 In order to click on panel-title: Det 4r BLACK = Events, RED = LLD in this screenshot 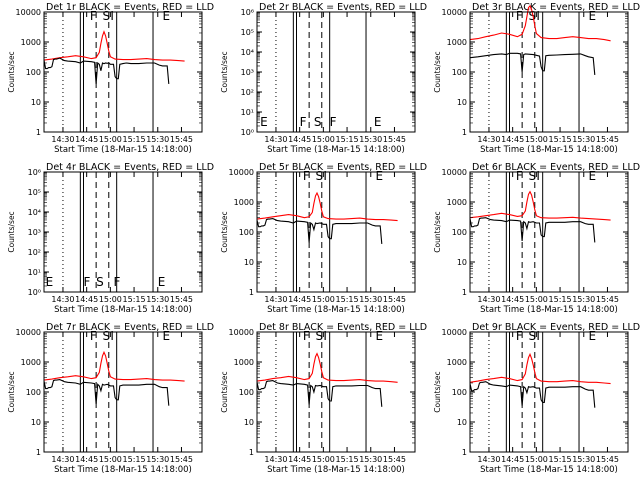, I will do `click(130, 167)`.